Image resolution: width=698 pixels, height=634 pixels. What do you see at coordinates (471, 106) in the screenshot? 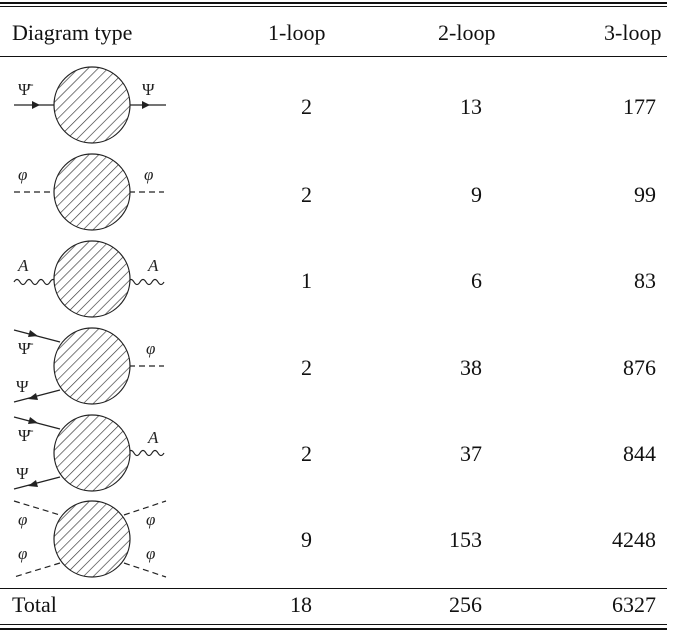
I see `cell-r1-2loop: 13` at bounding box center [471, 106].